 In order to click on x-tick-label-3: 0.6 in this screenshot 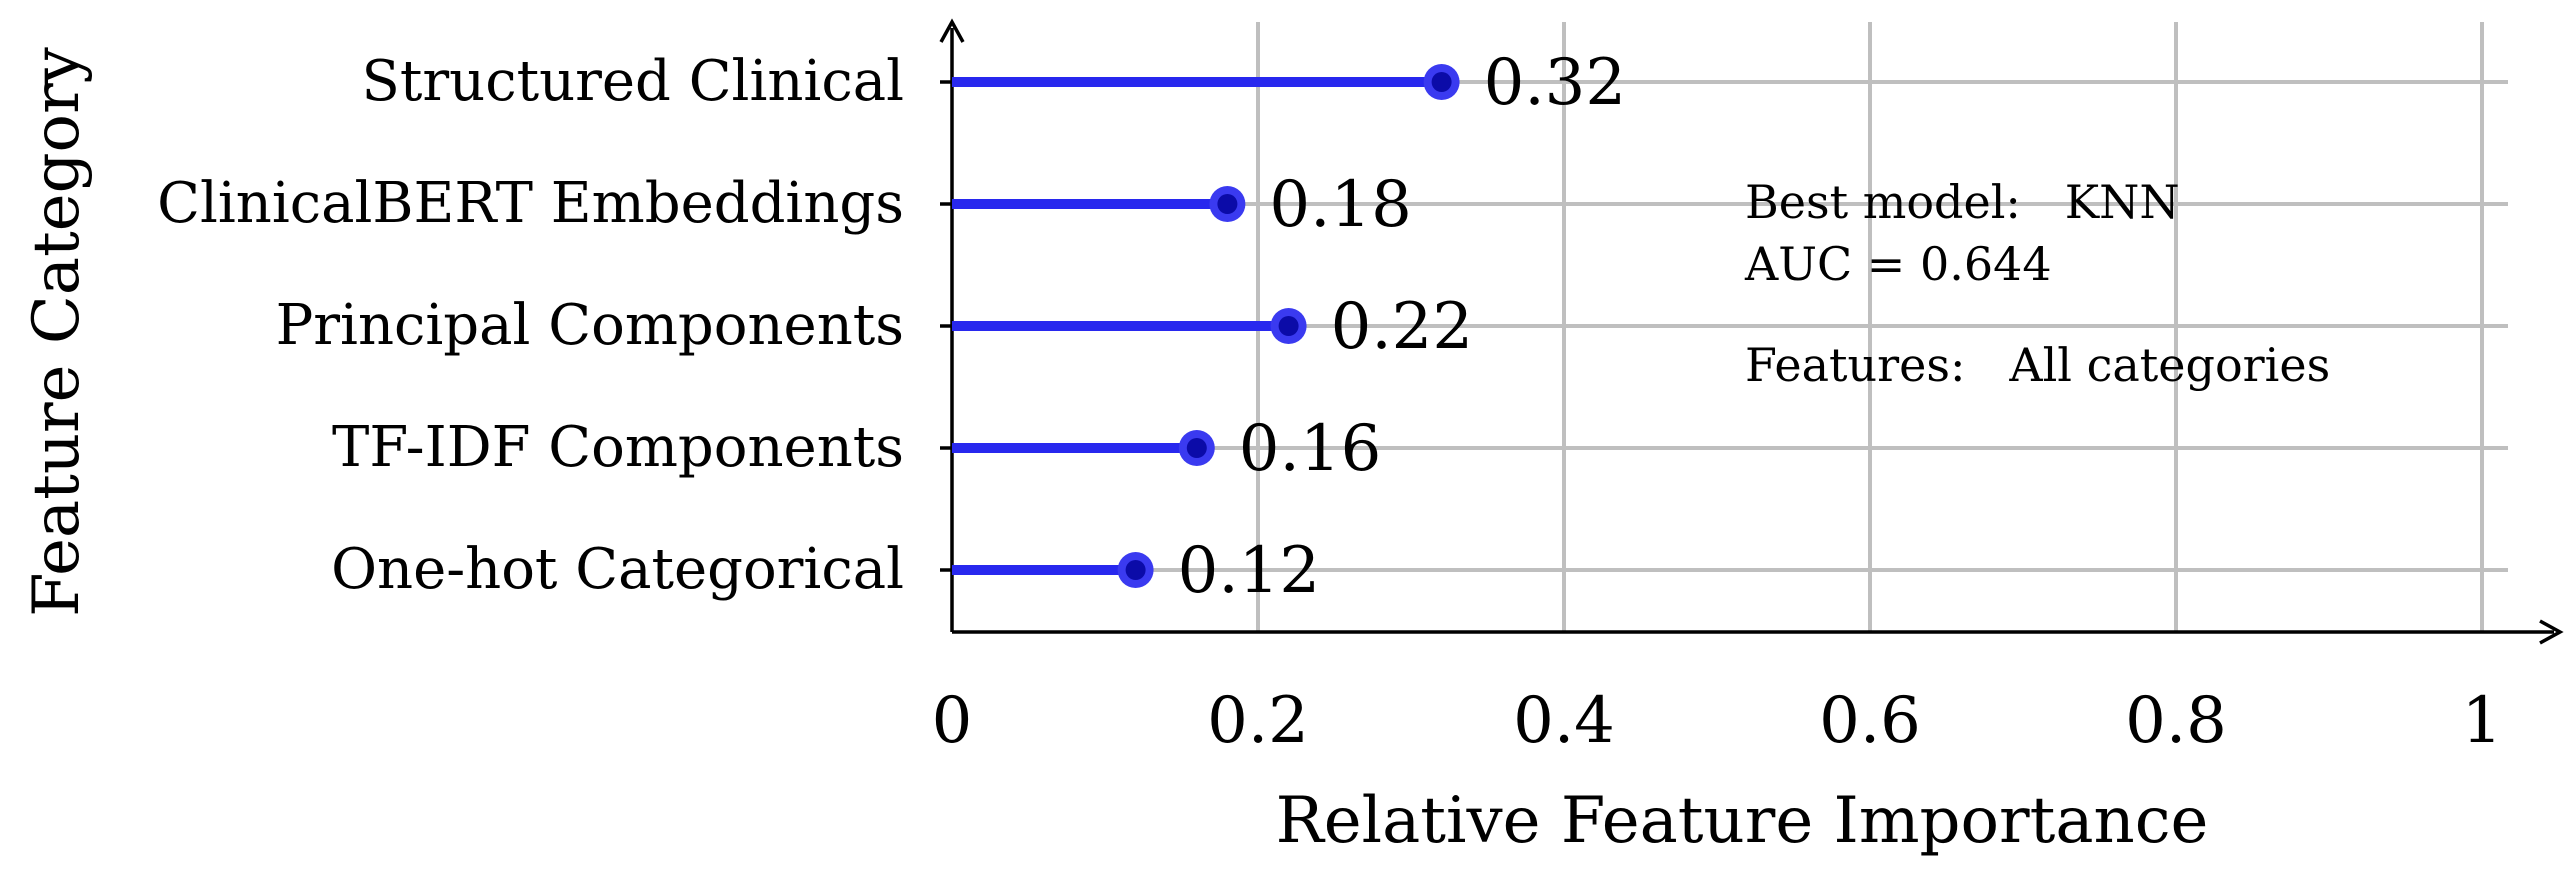, I will do `click(1870, 721)`.